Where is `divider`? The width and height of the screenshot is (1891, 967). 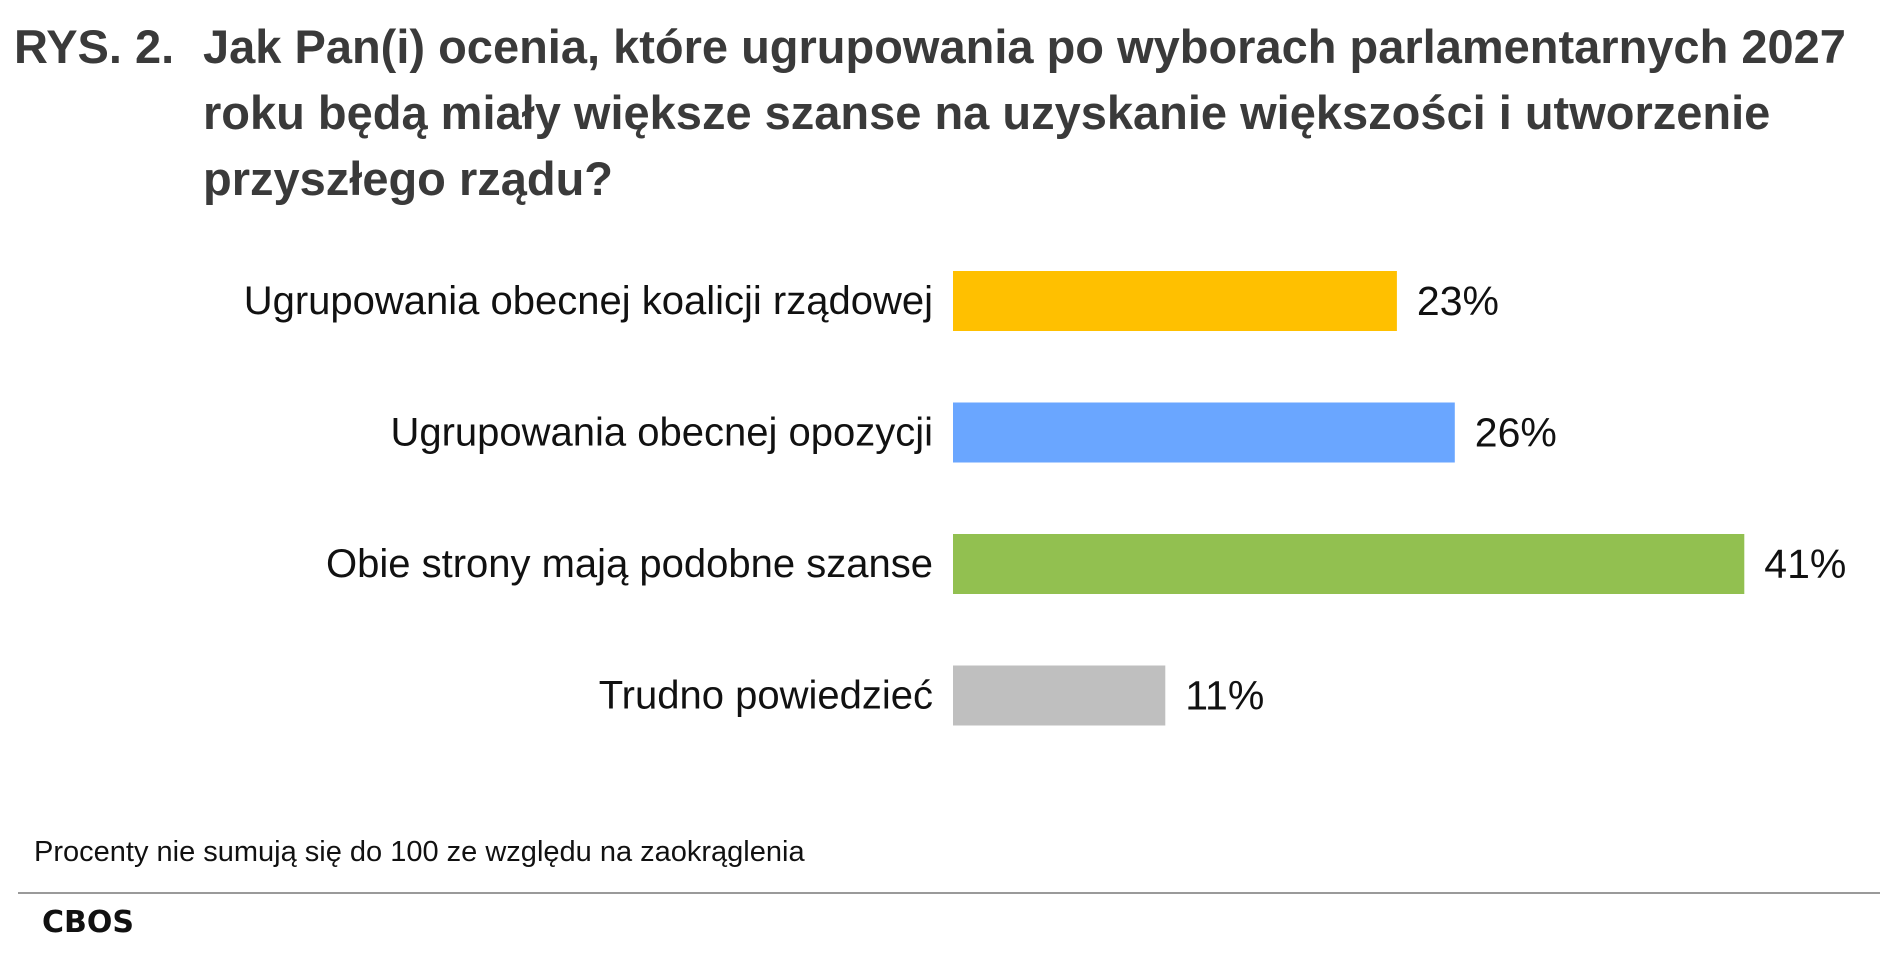
divider is located at coordinates (949, 893).